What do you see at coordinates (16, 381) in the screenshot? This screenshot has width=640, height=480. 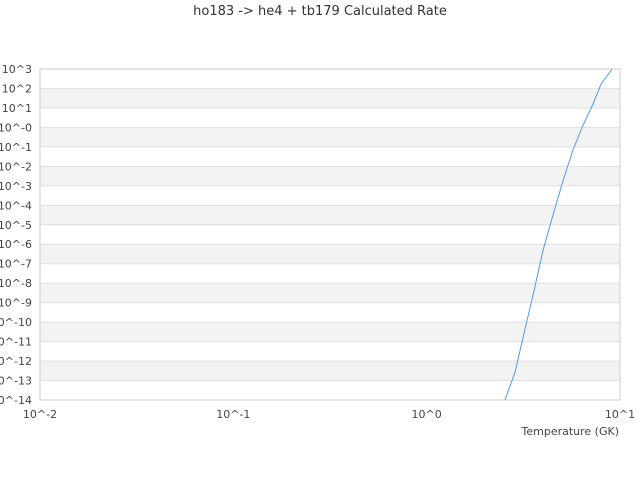 I see `y-tick-label: 10^-13` at bounding box center [16, 381].